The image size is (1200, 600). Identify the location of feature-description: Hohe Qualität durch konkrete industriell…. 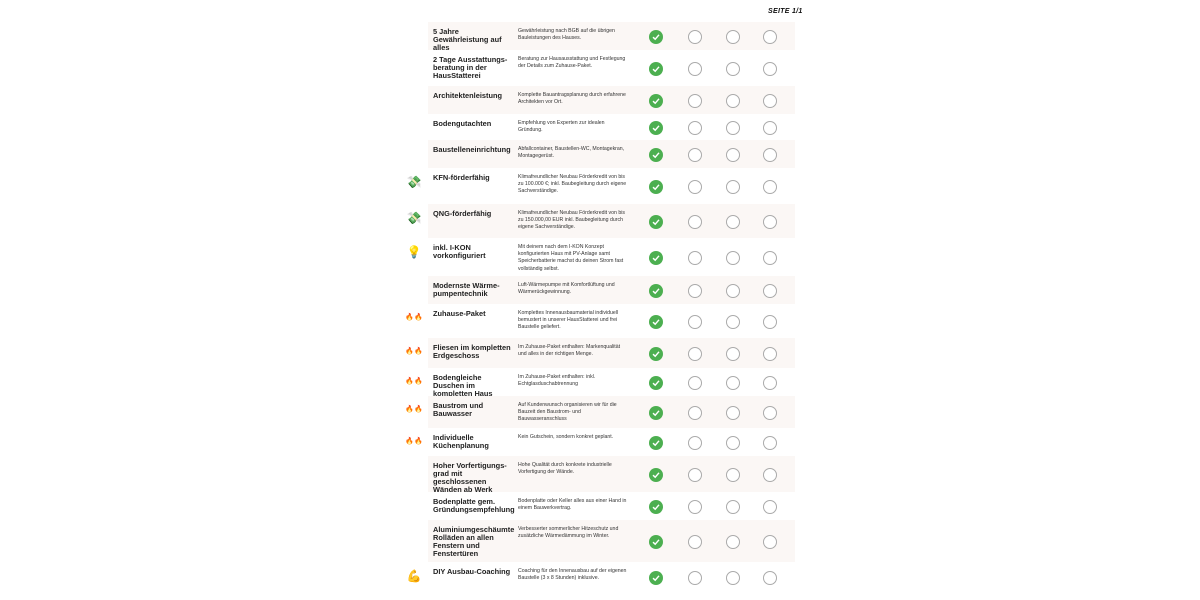
(565, 469).